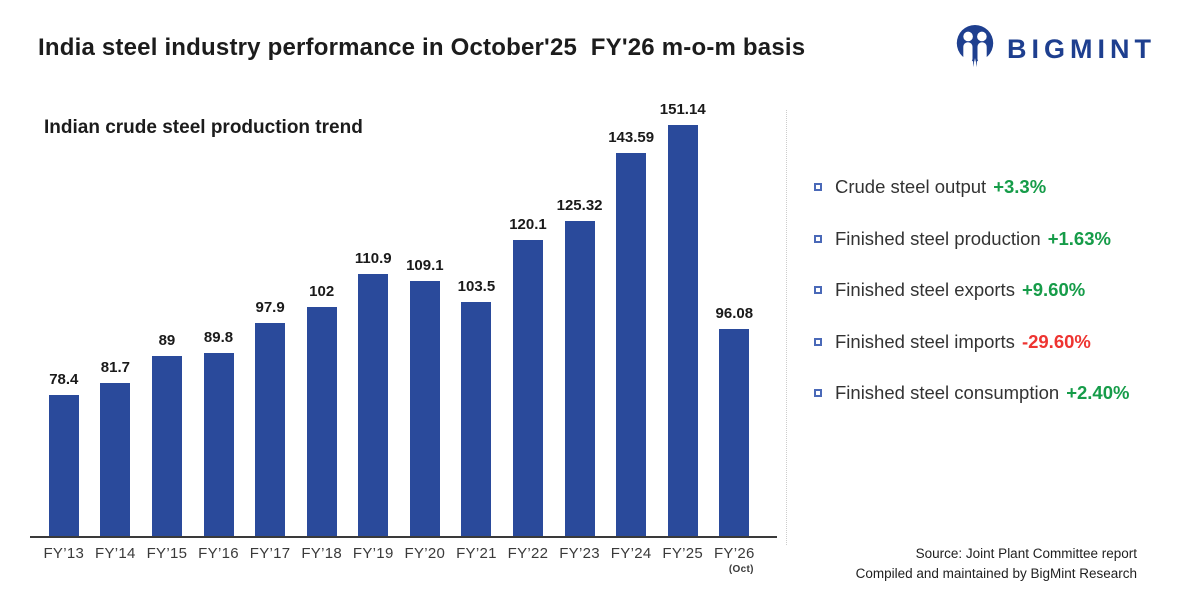  What do you see at coordinates (115, 553) in the screenshot?
I see `category-label: FY’14` at bounding box center [115, 553].